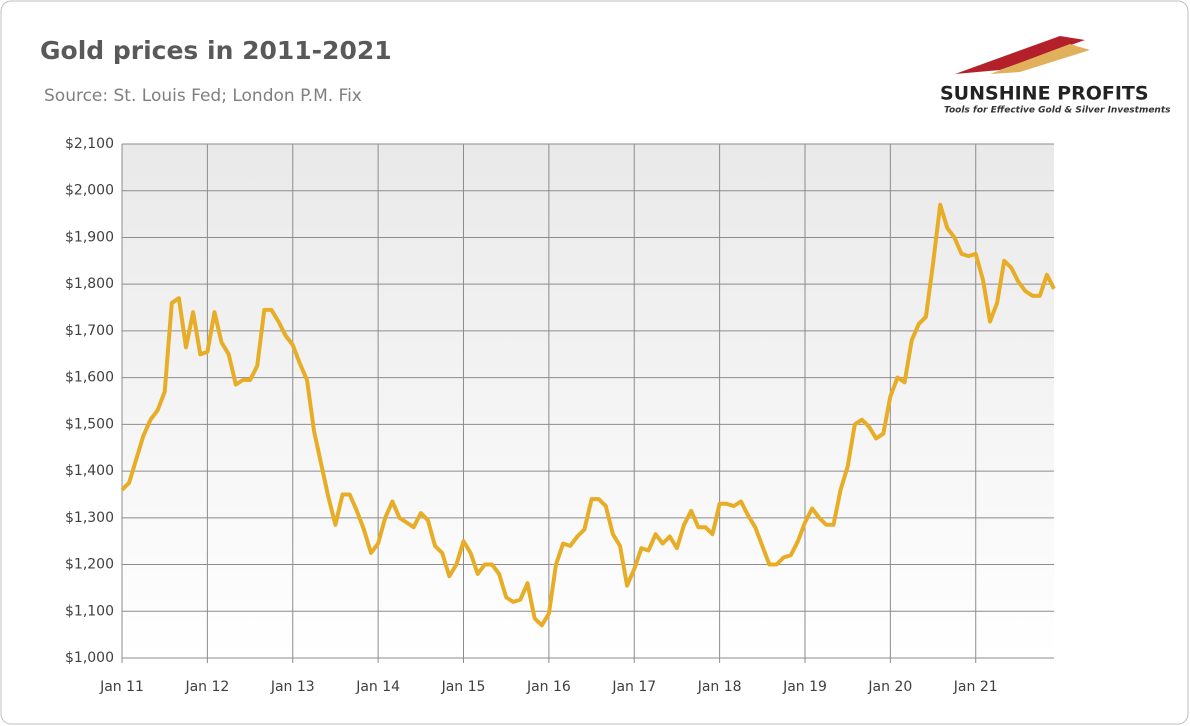 Image resolution: width=1190 pixels, height=726 pixels. Describe the element at coordinates (633, 687) in the screenshot. I see `x-tick-label: Jan 17` at that location.